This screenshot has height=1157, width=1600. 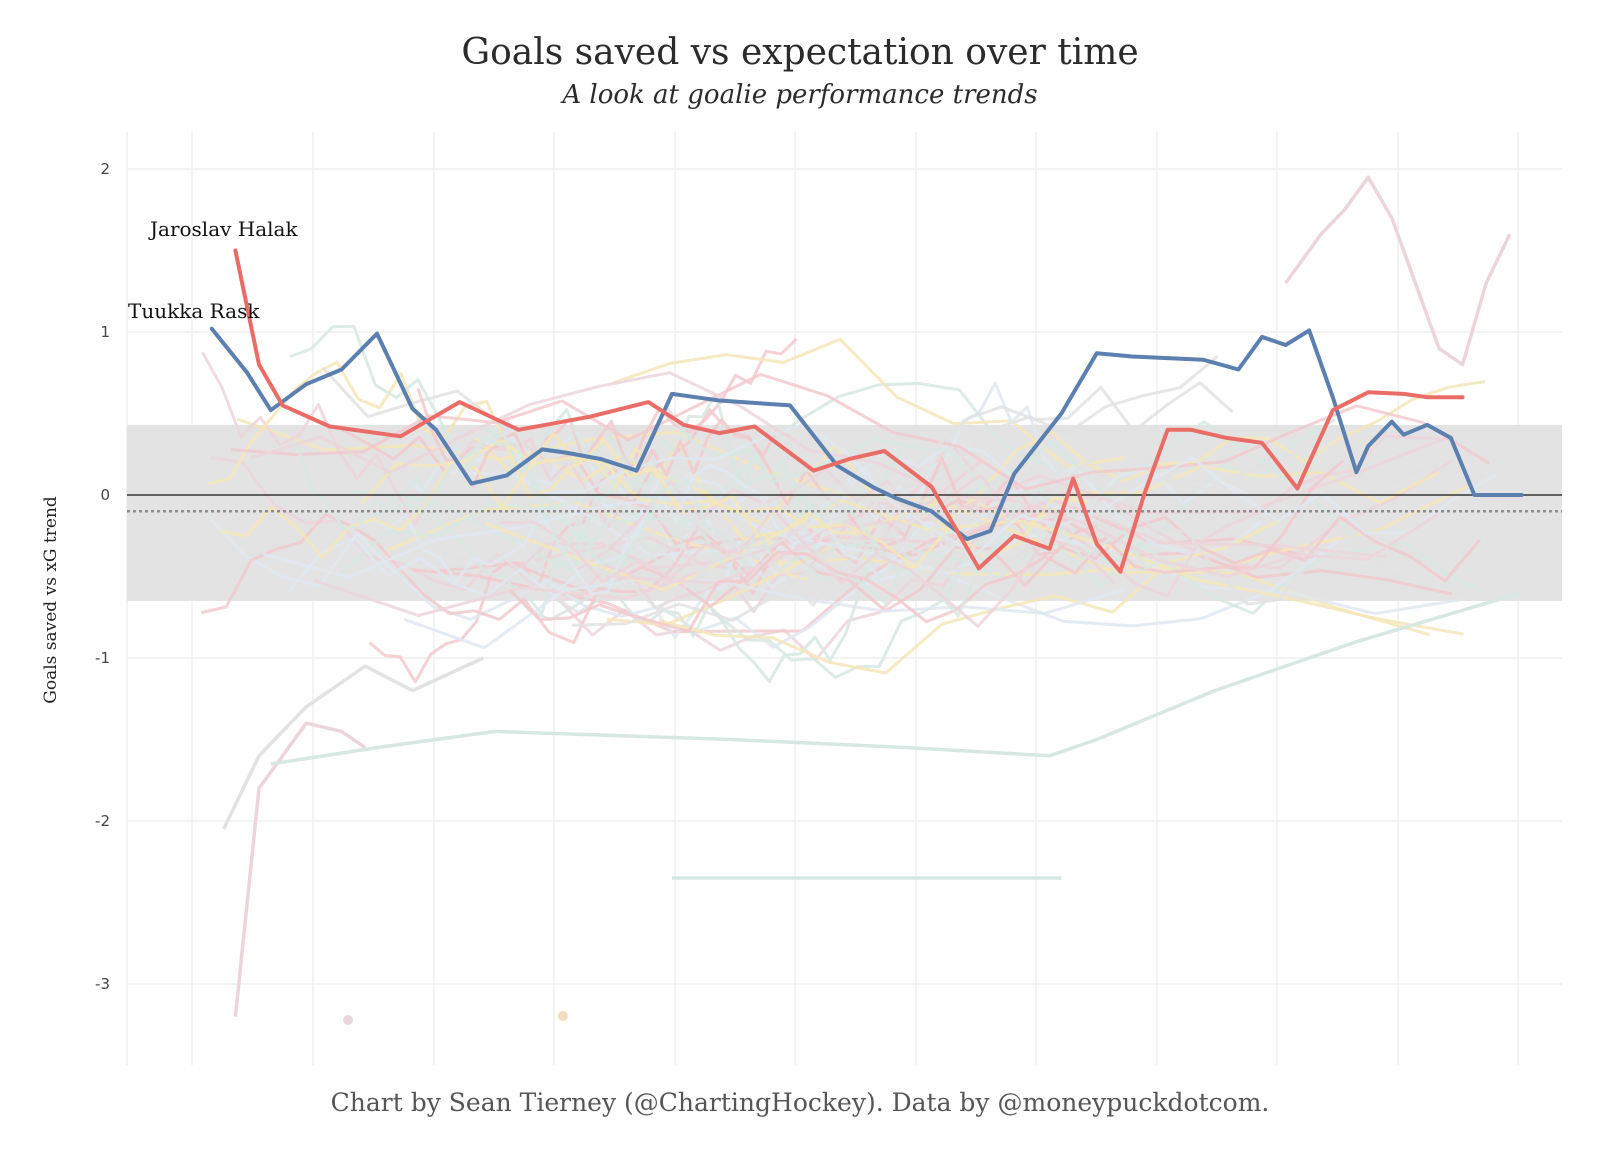 What do you see at coordinates (102, 984) in the screenshot?
I see `y-tick-label: -3` at bounding box center [102, 984].